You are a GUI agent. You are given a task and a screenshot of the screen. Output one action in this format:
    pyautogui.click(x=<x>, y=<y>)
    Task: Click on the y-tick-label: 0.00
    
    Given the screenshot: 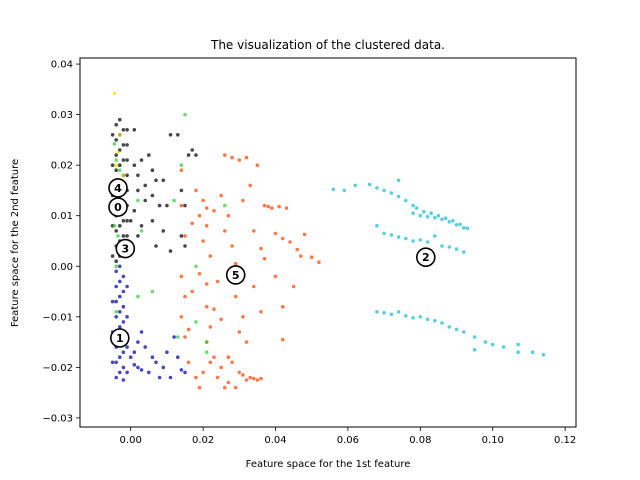 What is the action you would take?
    pyautogui.click(x=62, y=267)
    